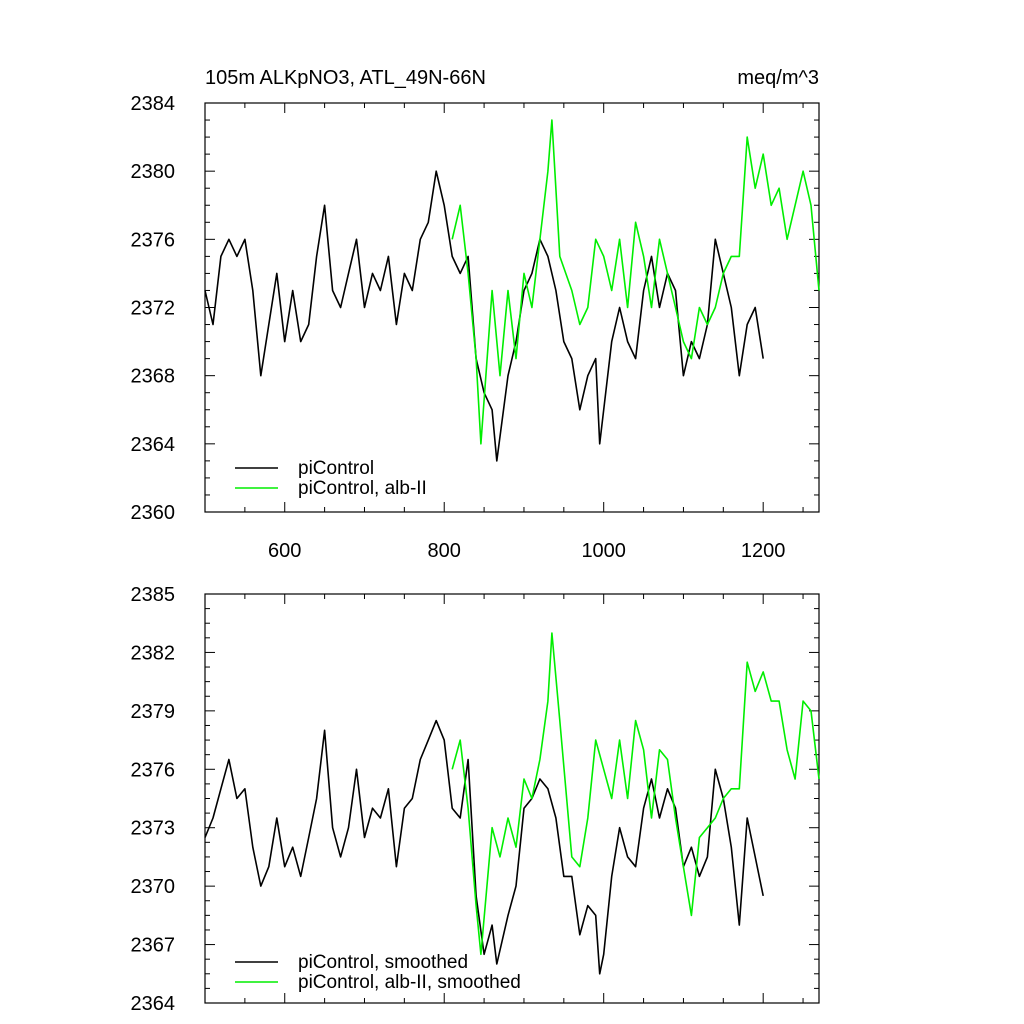 The width and height of the screenshot is (1024, 1024). Describe the element at coordinates (153, 829) in the screenshot. I see `y-tick-label: 2373` at that location.